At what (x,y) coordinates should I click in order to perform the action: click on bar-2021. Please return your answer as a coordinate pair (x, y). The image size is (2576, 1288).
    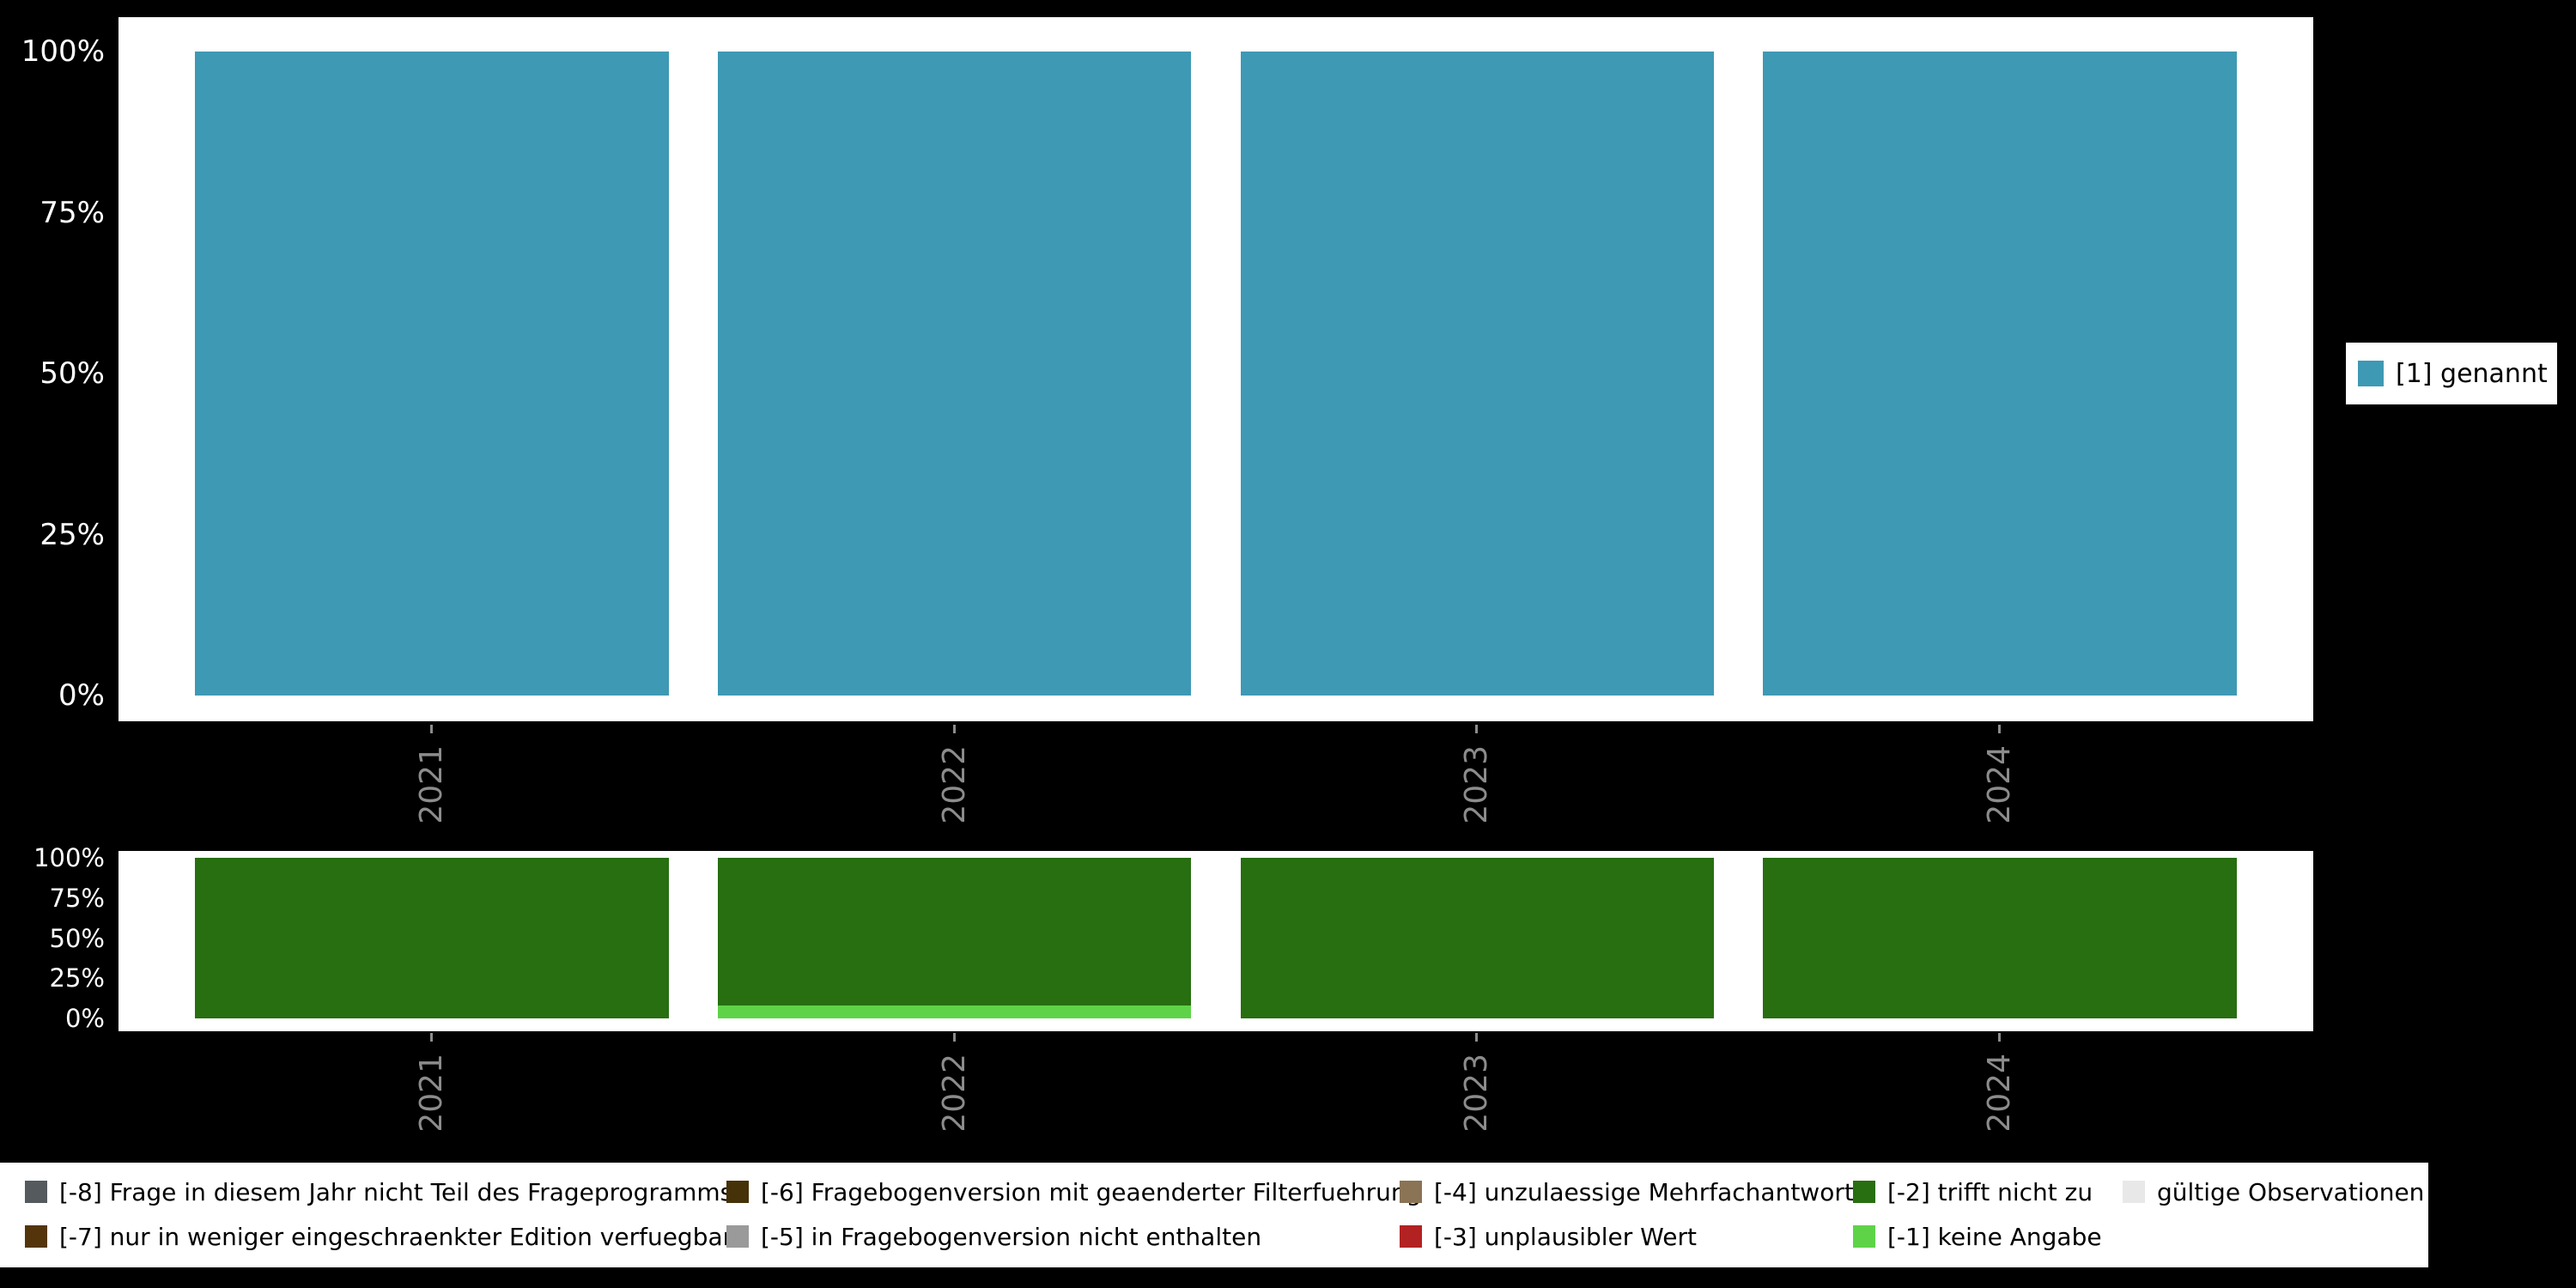
    Looking at the image, I should click on (432, 374).